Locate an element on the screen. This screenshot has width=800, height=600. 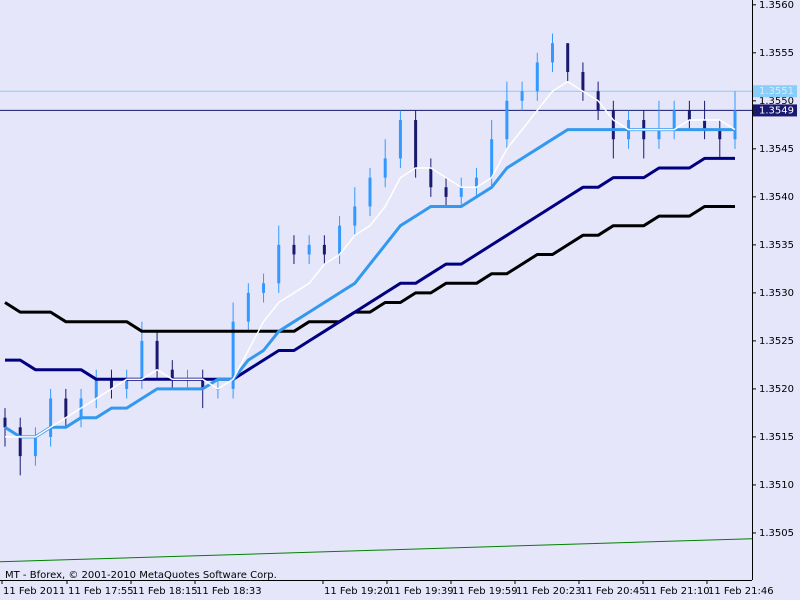
x-tick-label: 11 Feb 21:10 is located at coordinates (677, 591).